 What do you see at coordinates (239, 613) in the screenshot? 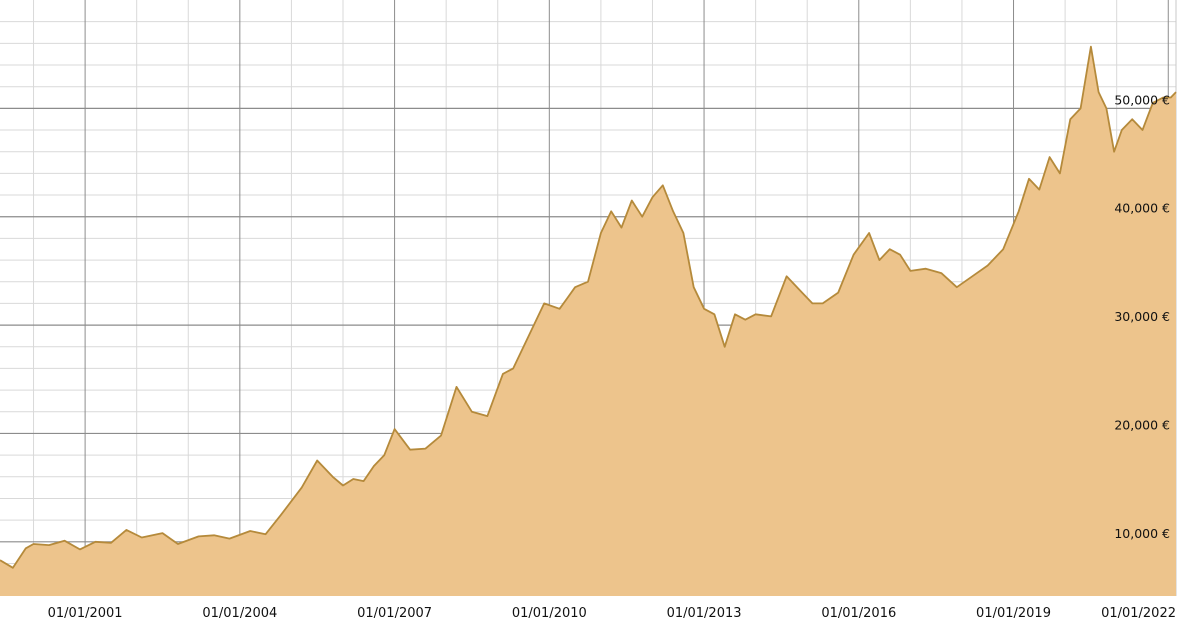
I see `x-tick-label: 01/01/2004` at bounding box center [239, 613].